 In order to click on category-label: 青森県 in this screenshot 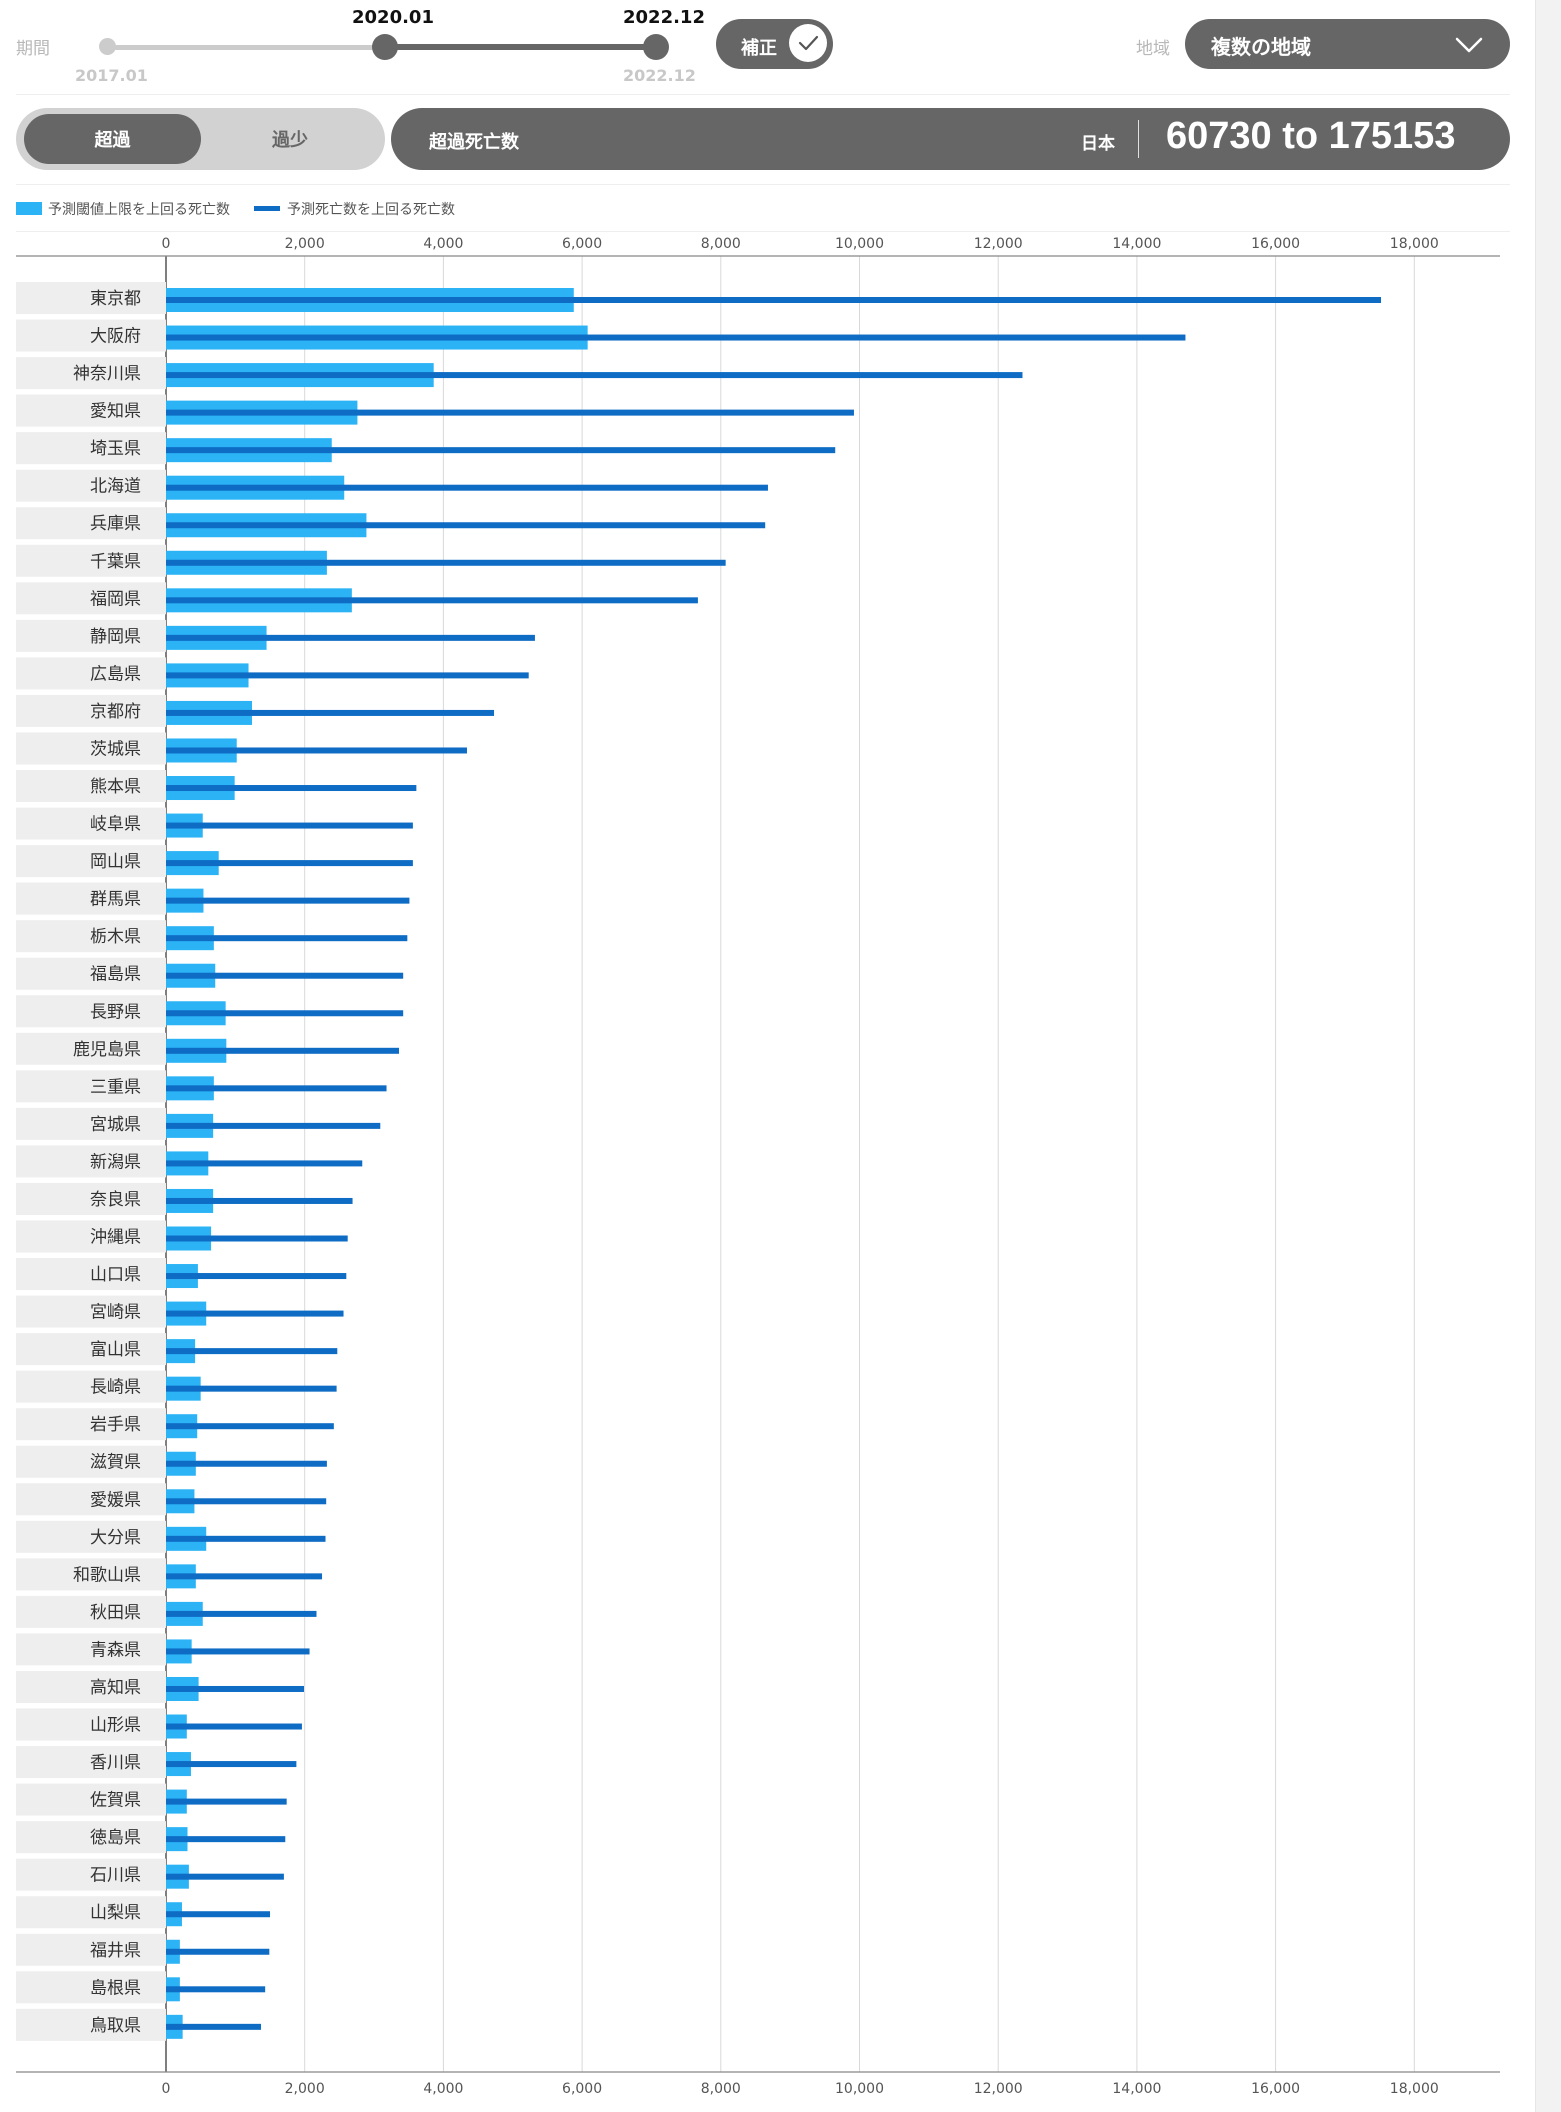, I will do `click(115, 1650)`.